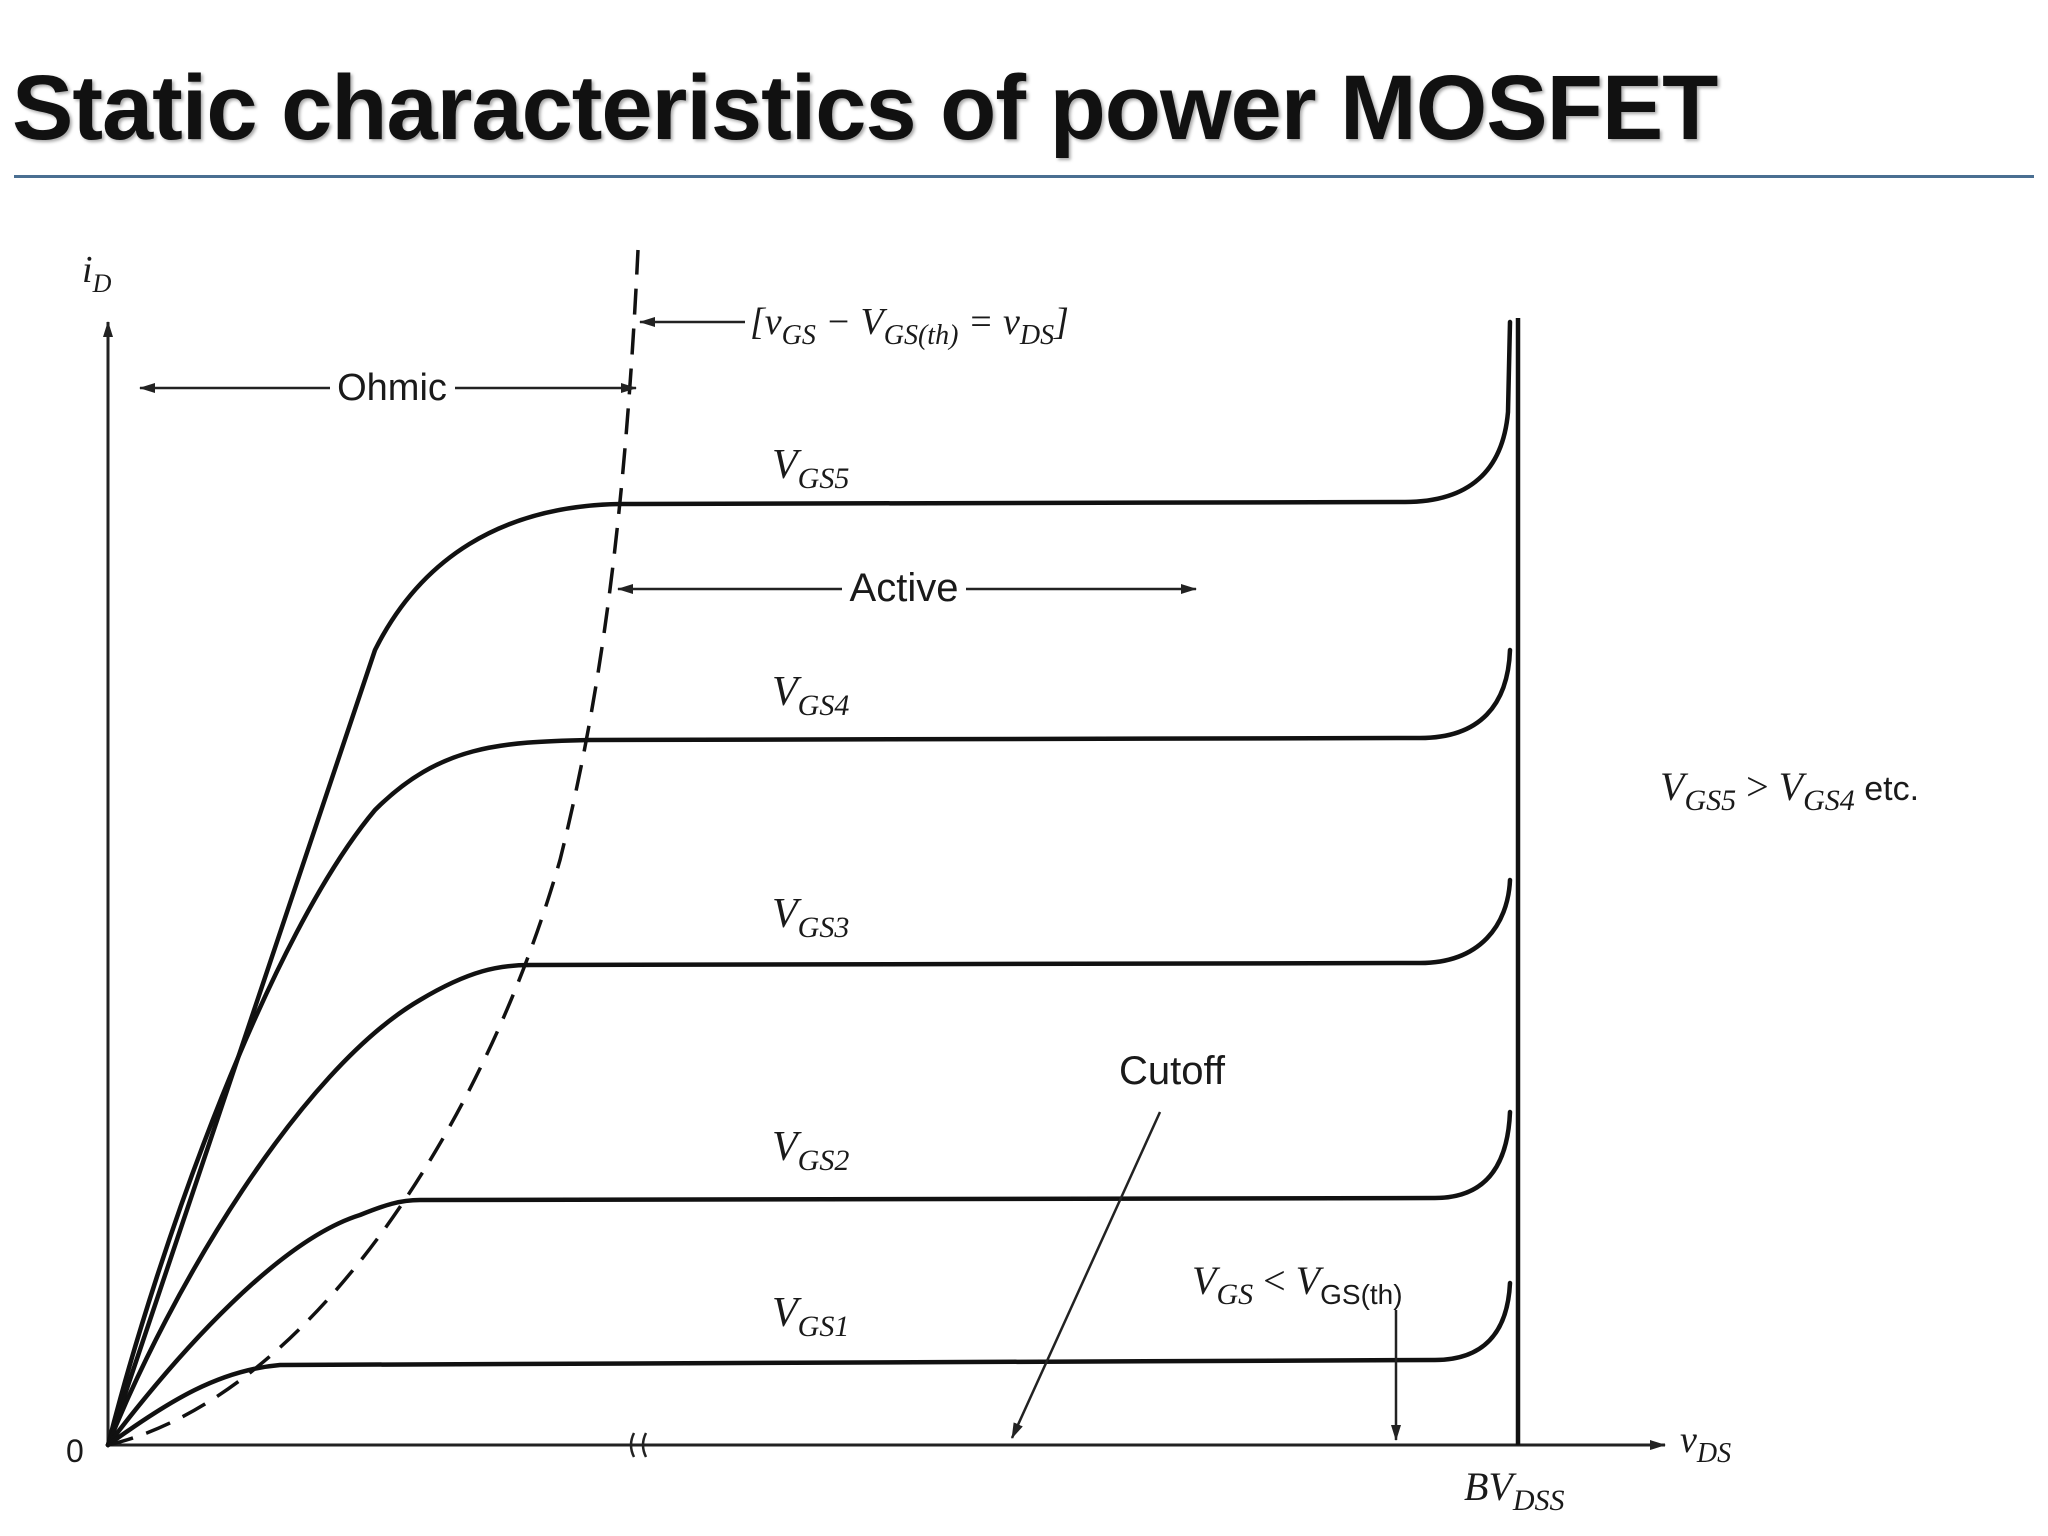 This screenshot has width=2048, height=1536. Describe the element at coordinates (904, 588) in the screenshot. I see `active-label: Active` at that location.